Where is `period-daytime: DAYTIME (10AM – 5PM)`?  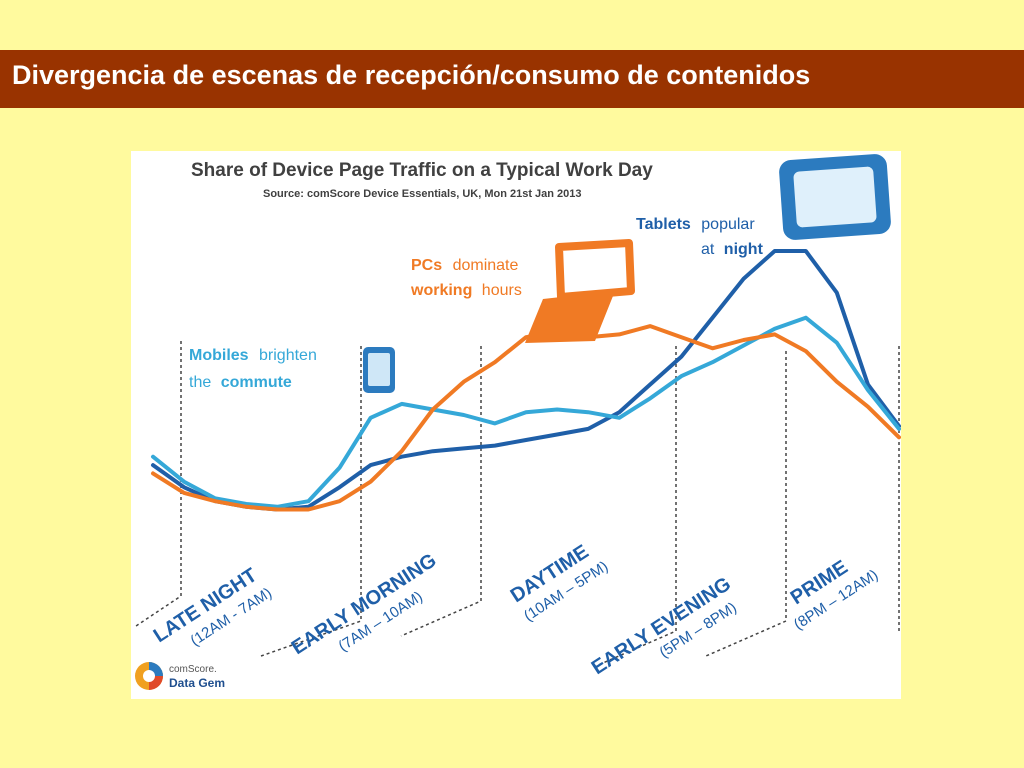 period-daytime: DAYTIME (10AM – 5PM) is located at coordinates (559, 583).